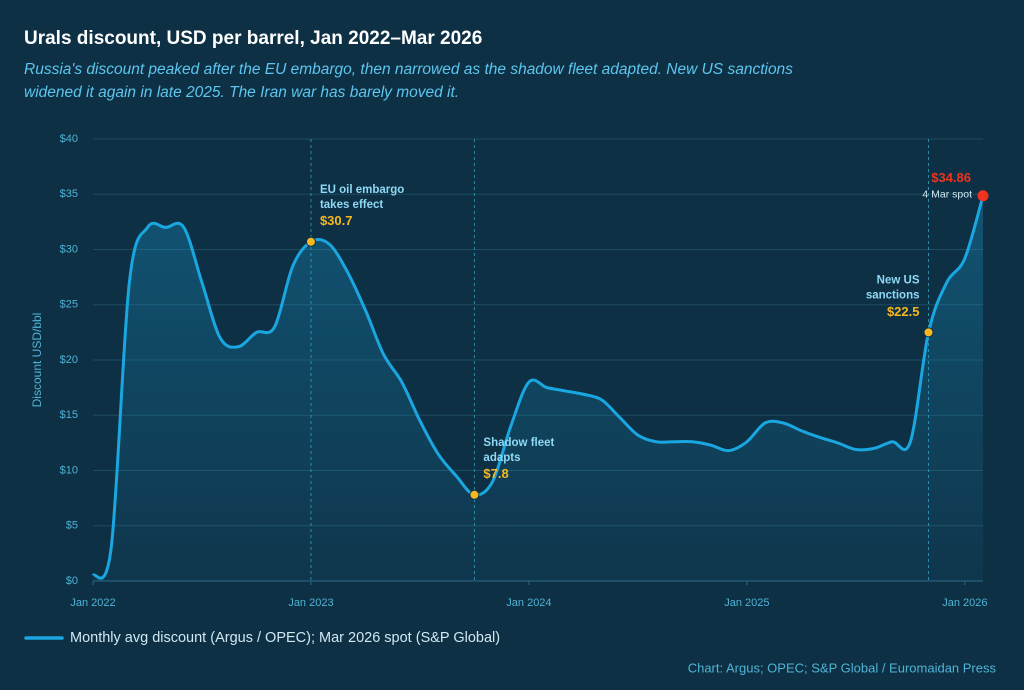 The height and width of the screenshot is (690, 1024). I want to click on annotation-value: $22.5, so click(903, 311).